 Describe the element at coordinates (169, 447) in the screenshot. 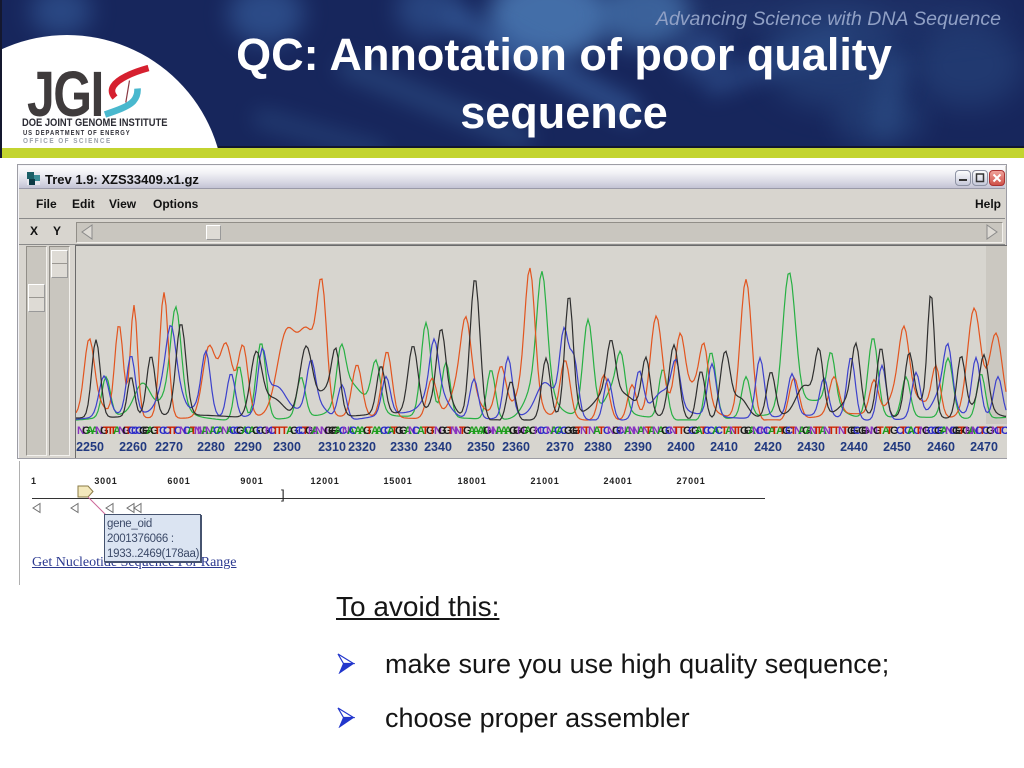

I see `svg-text: 2270` at that location.